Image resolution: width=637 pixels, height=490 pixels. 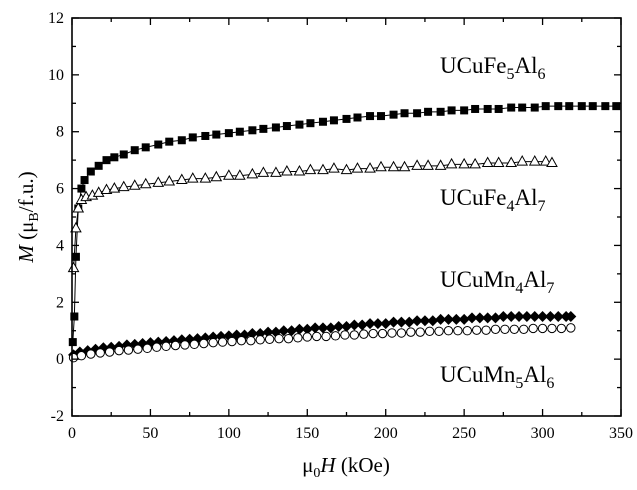 I want to click on y-tick-label: 12, so click(x=56, y=18).